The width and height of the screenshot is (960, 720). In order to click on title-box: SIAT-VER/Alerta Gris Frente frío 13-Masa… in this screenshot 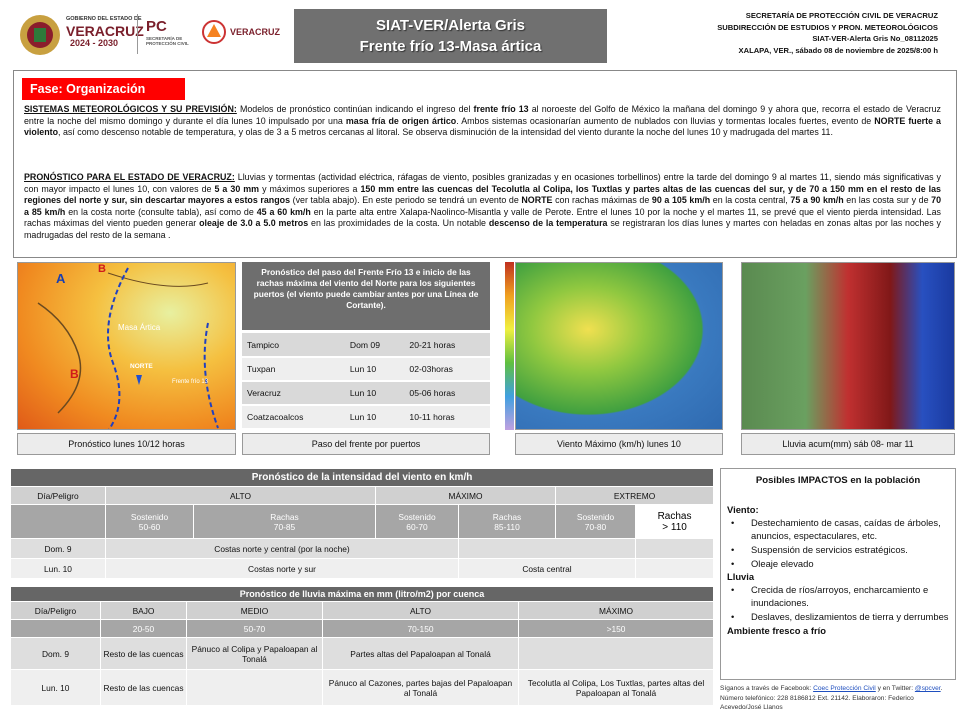, I will do `click(450, 36)`.